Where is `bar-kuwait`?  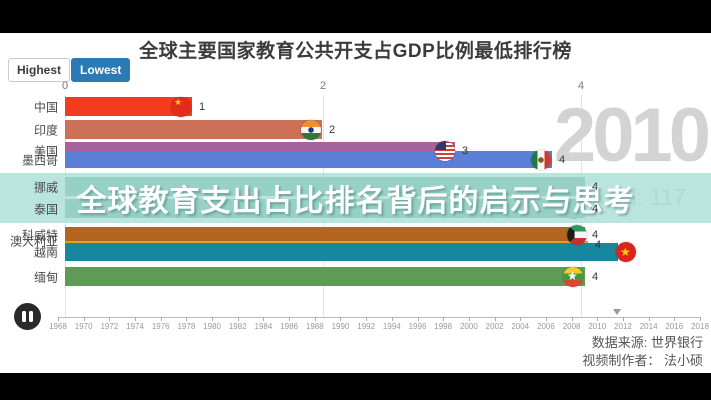 bar-kuwait is located at coordinates (325, 234).